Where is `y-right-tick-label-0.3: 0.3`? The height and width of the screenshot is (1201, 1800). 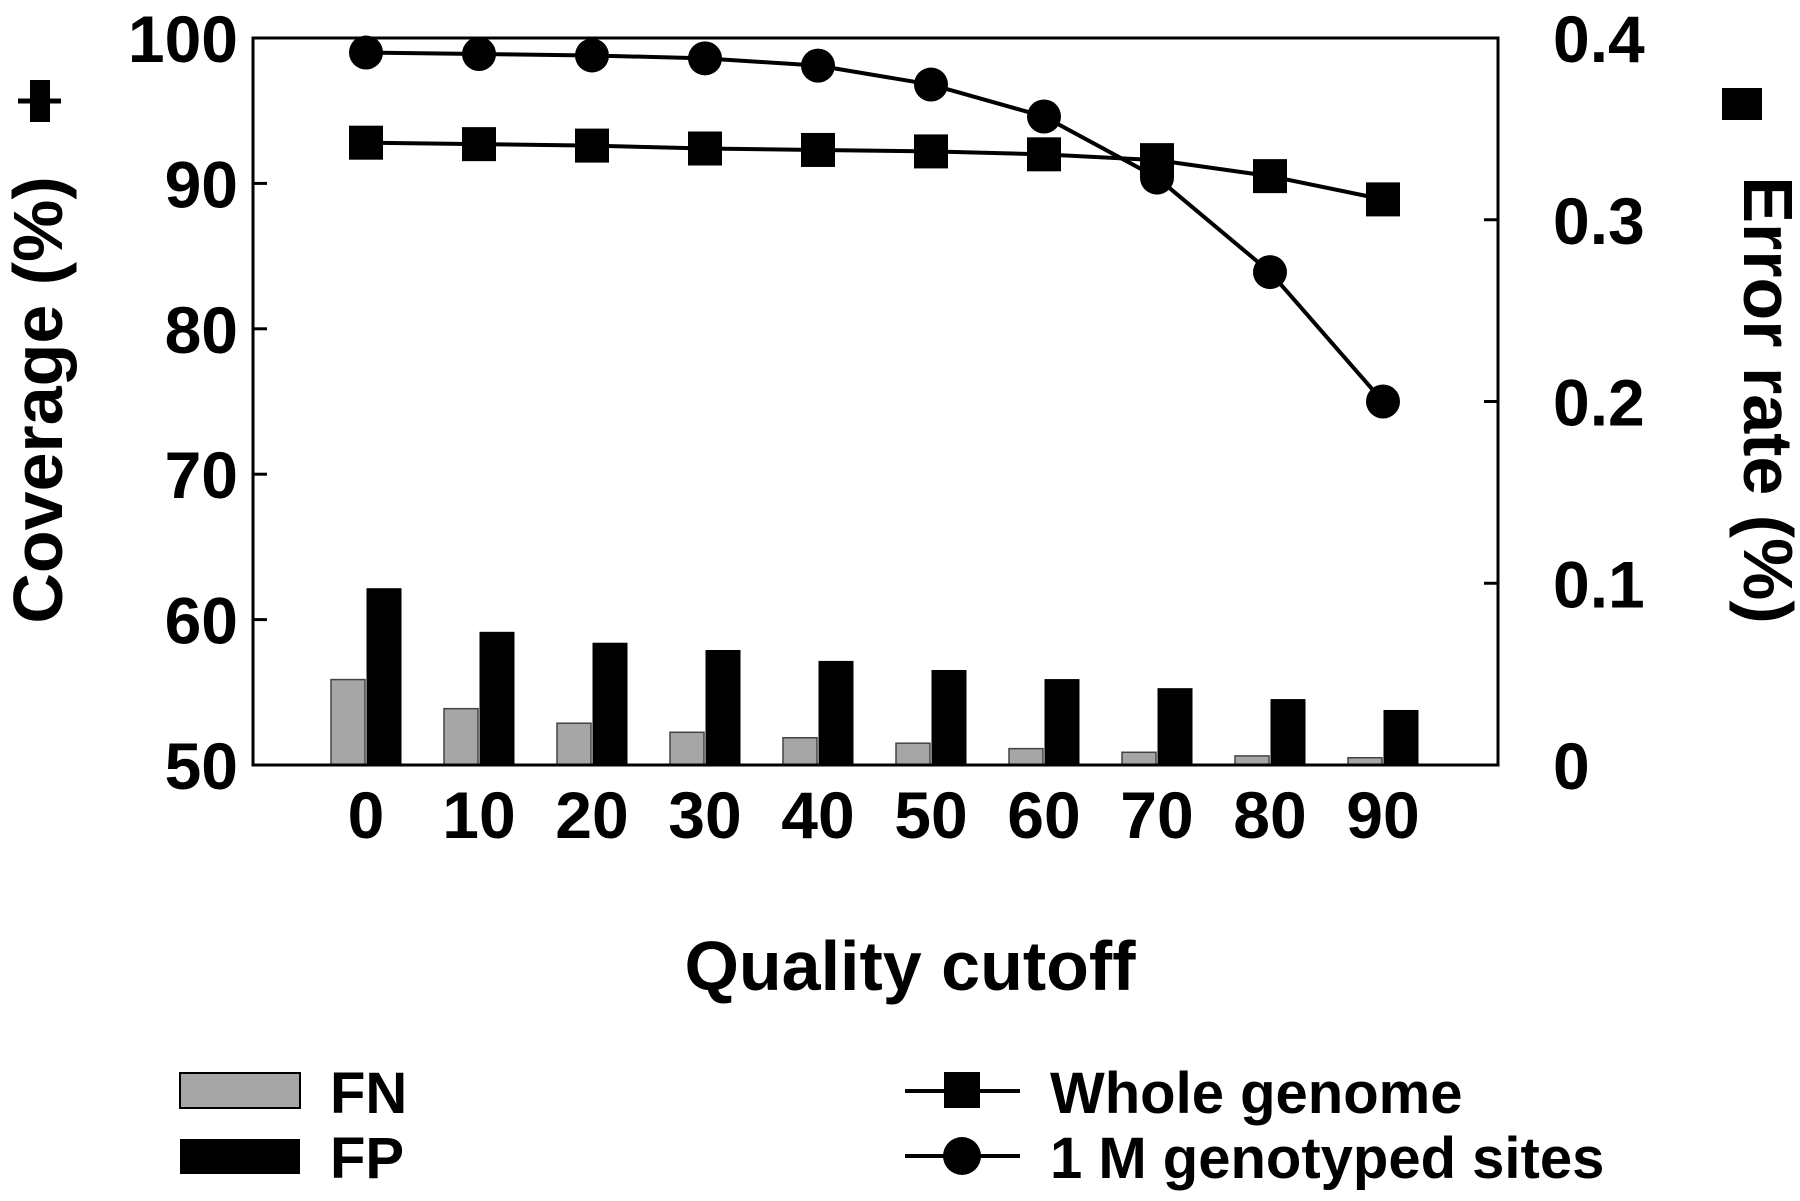
y-right-tick-label-0.3: 0.3 is located at coordinates (1599, 221).